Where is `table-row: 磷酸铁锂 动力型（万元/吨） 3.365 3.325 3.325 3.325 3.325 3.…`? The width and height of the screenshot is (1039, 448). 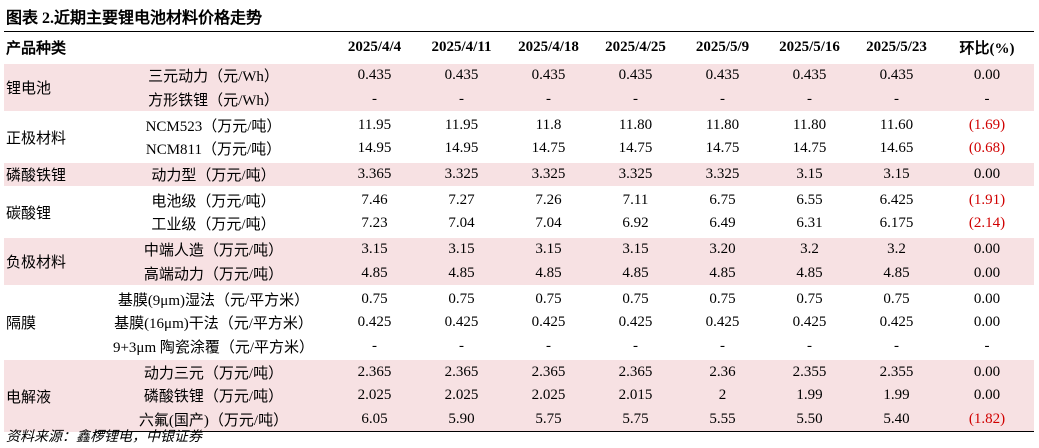
table-row: 磷酸铁锂 动力型（万元/吨） 3.365 3.325 3.325 3.325 3.325 3.… is located at coordinates (519, 174).